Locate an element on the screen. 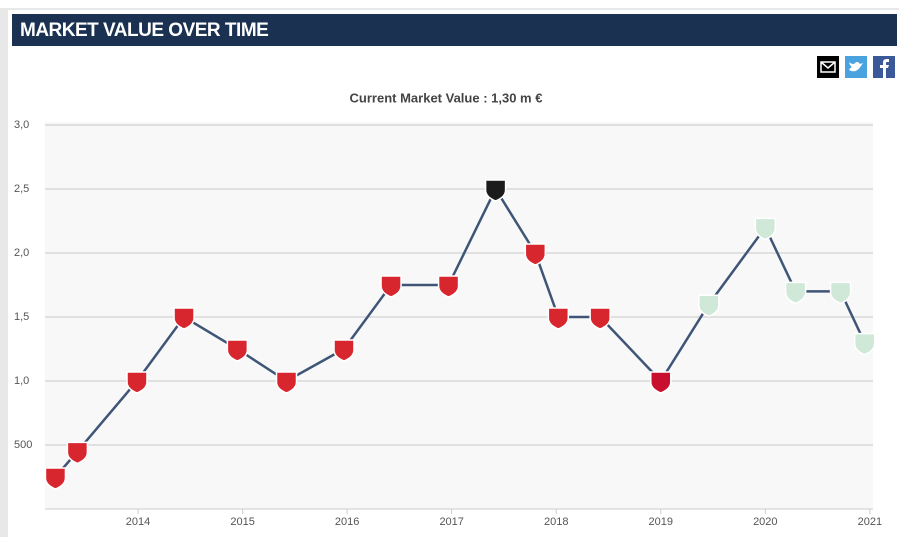 This screenshot has height=542, width=899. y-tick-label: 2,5 is located at coordinates (21, 189).